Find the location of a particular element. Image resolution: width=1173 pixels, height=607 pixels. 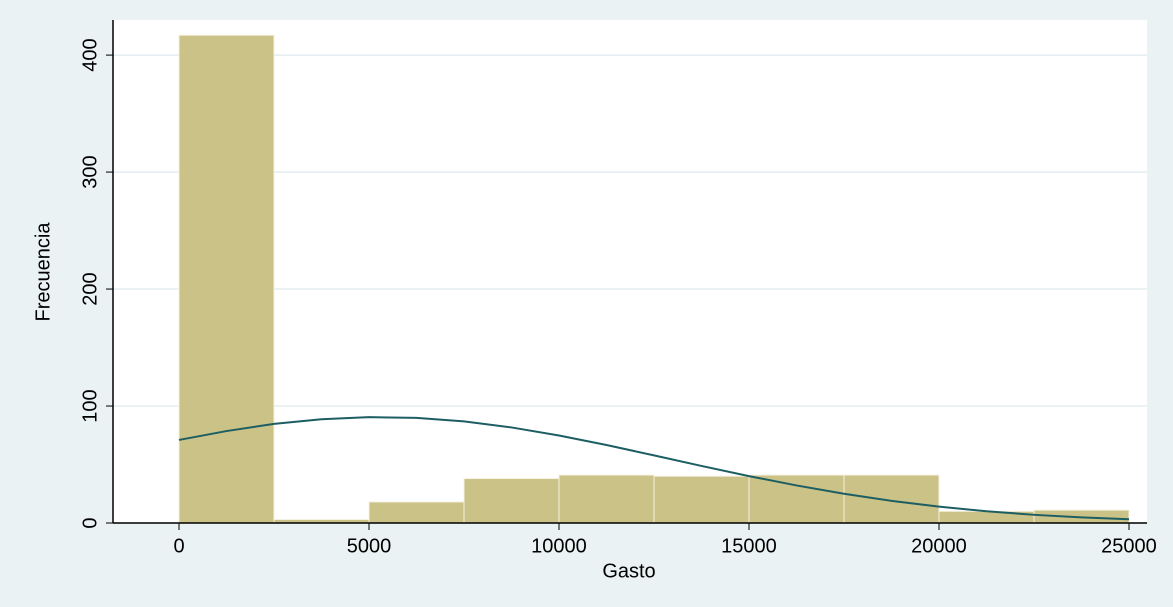

y-tick-label: 0 is located at coordinates (90, 522).